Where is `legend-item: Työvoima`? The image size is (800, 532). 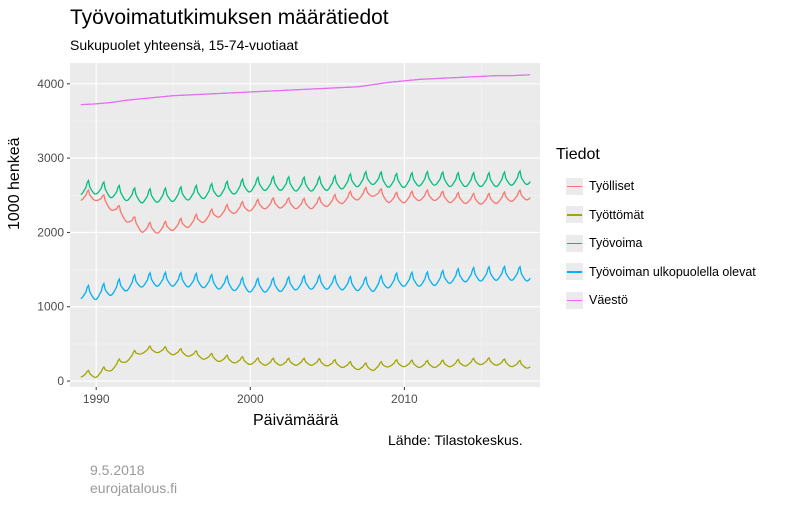 legend-item: Työvoima is located at coordinates (656, 243).